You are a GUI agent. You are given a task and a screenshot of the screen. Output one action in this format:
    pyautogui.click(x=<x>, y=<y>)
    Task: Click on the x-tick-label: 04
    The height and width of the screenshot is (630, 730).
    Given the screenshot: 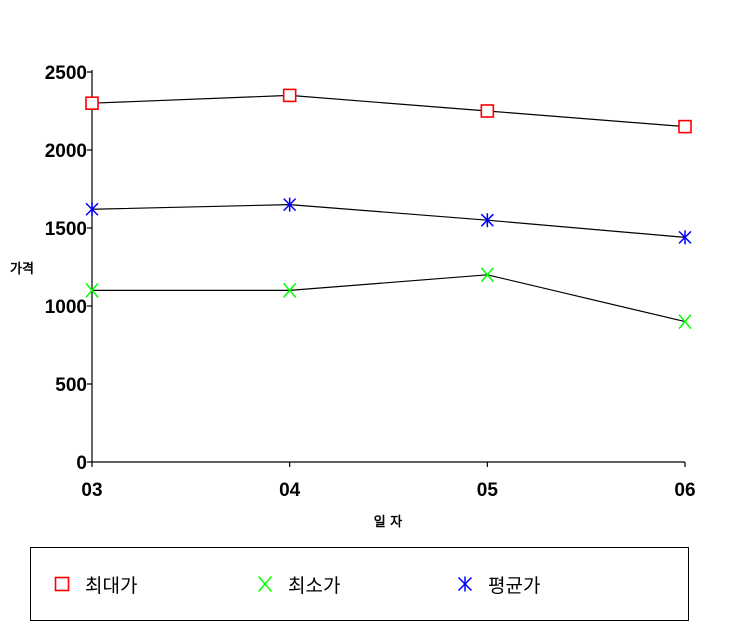 What is the action you would take?
    pyautogui.click(x=290, y=490)
    